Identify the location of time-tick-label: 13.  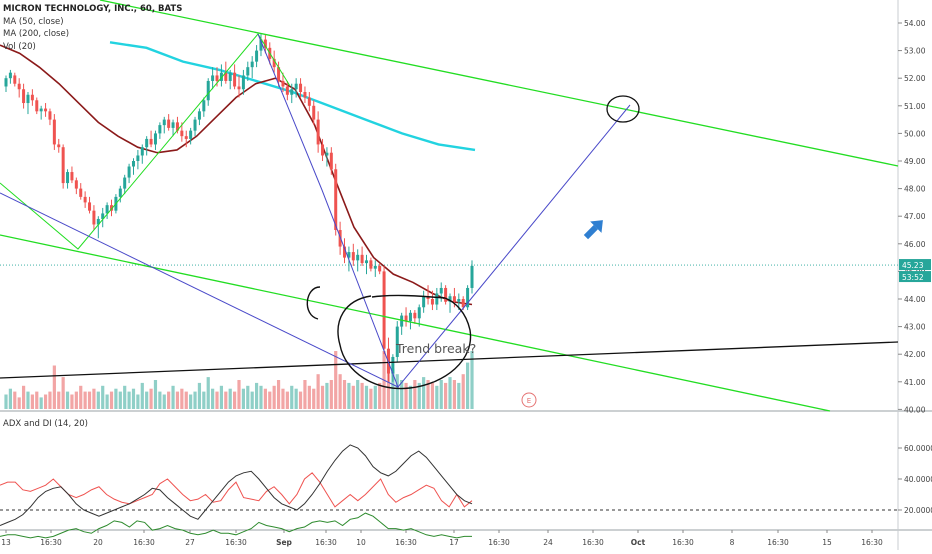
(6, 542).